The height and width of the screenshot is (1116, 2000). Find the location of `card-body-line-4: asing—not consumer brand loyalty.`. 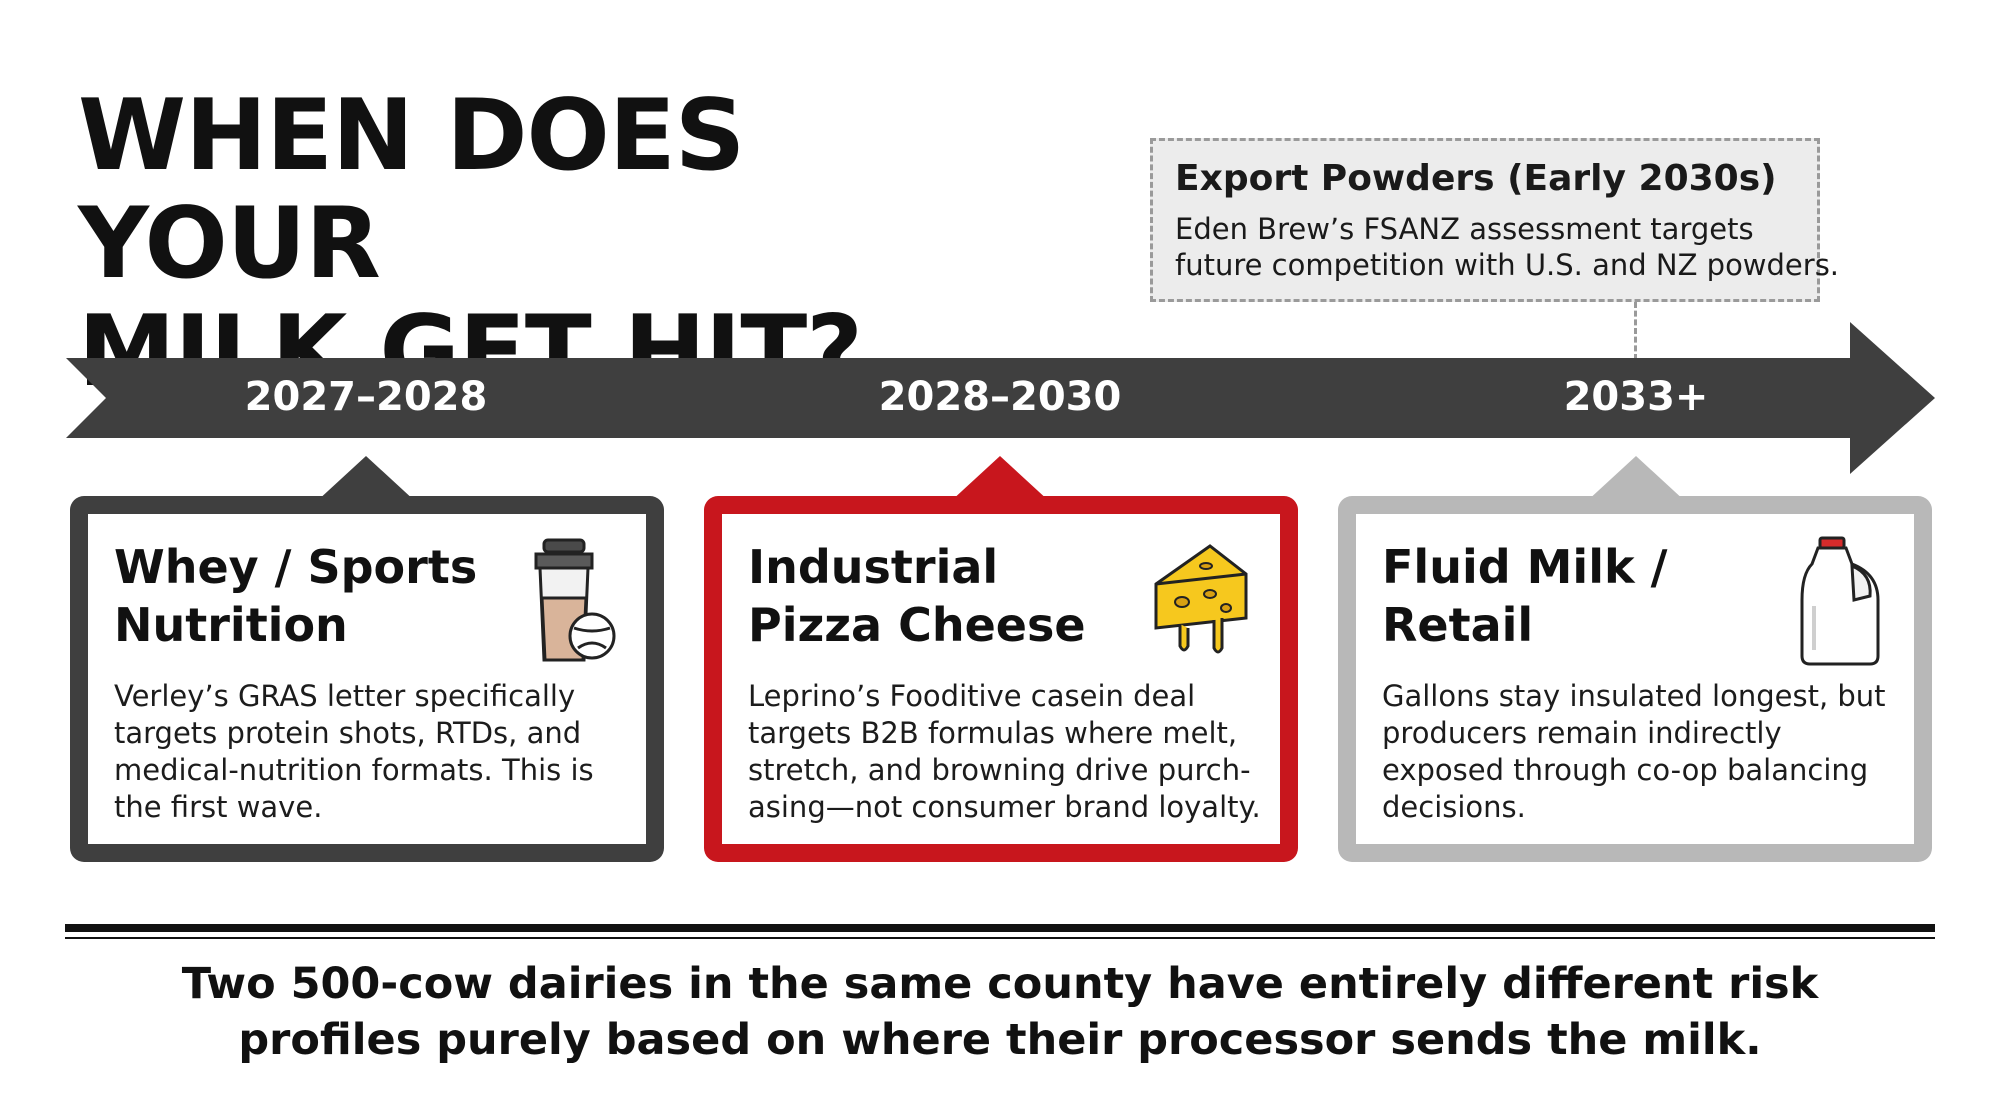

card-body-line-4: asing—not consumer brand loyalty. is located at coordinates (1004, 807).